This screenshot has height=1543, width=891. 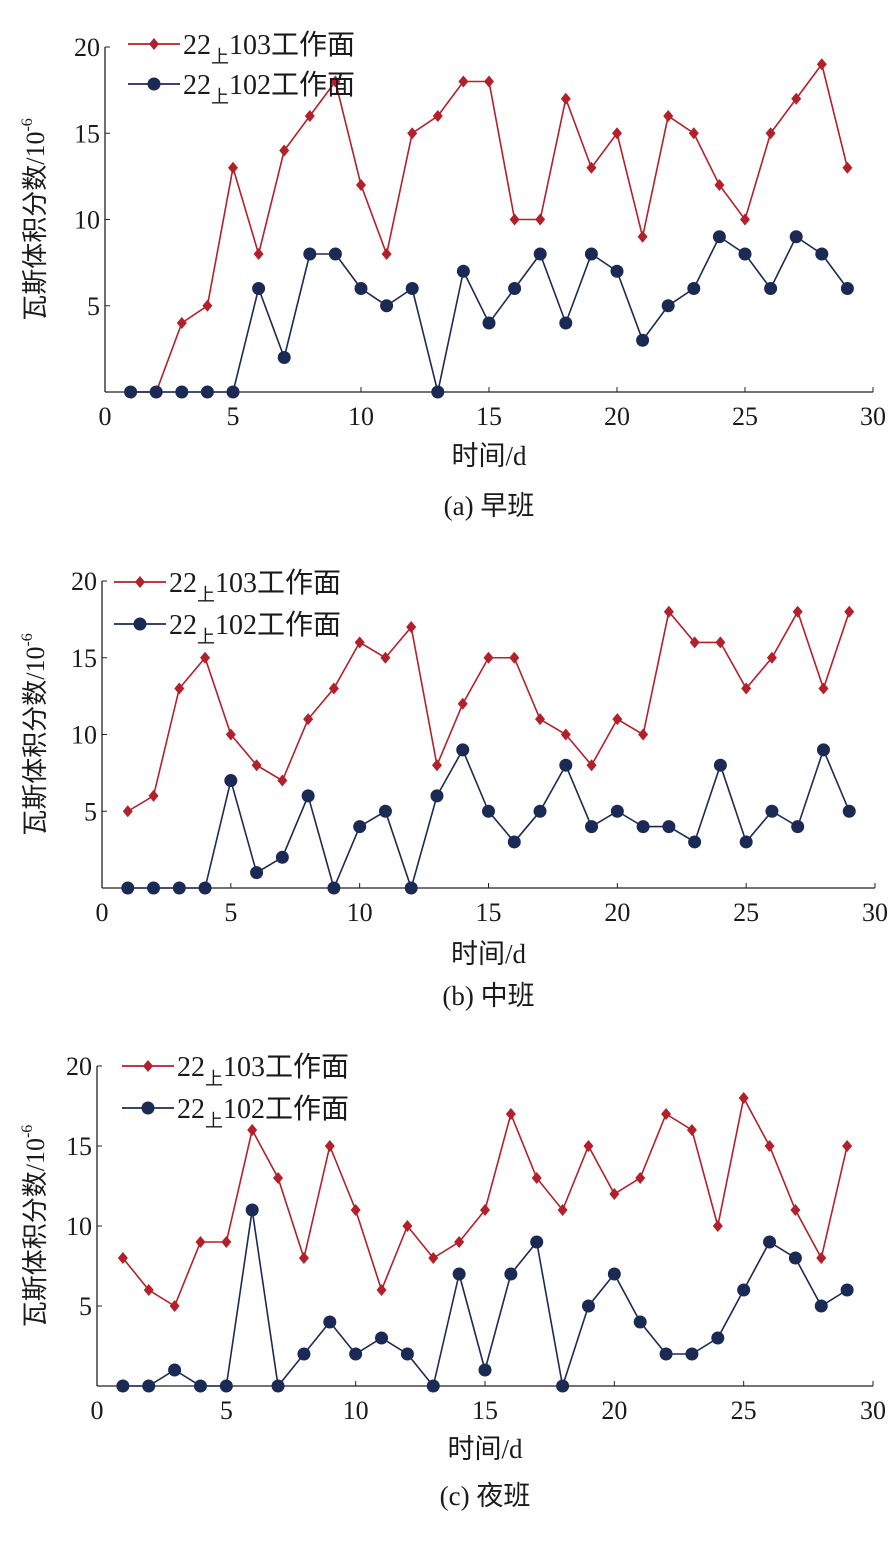 I want to click on legend-label: 22上103工作面, so click(x=263, y=1070).